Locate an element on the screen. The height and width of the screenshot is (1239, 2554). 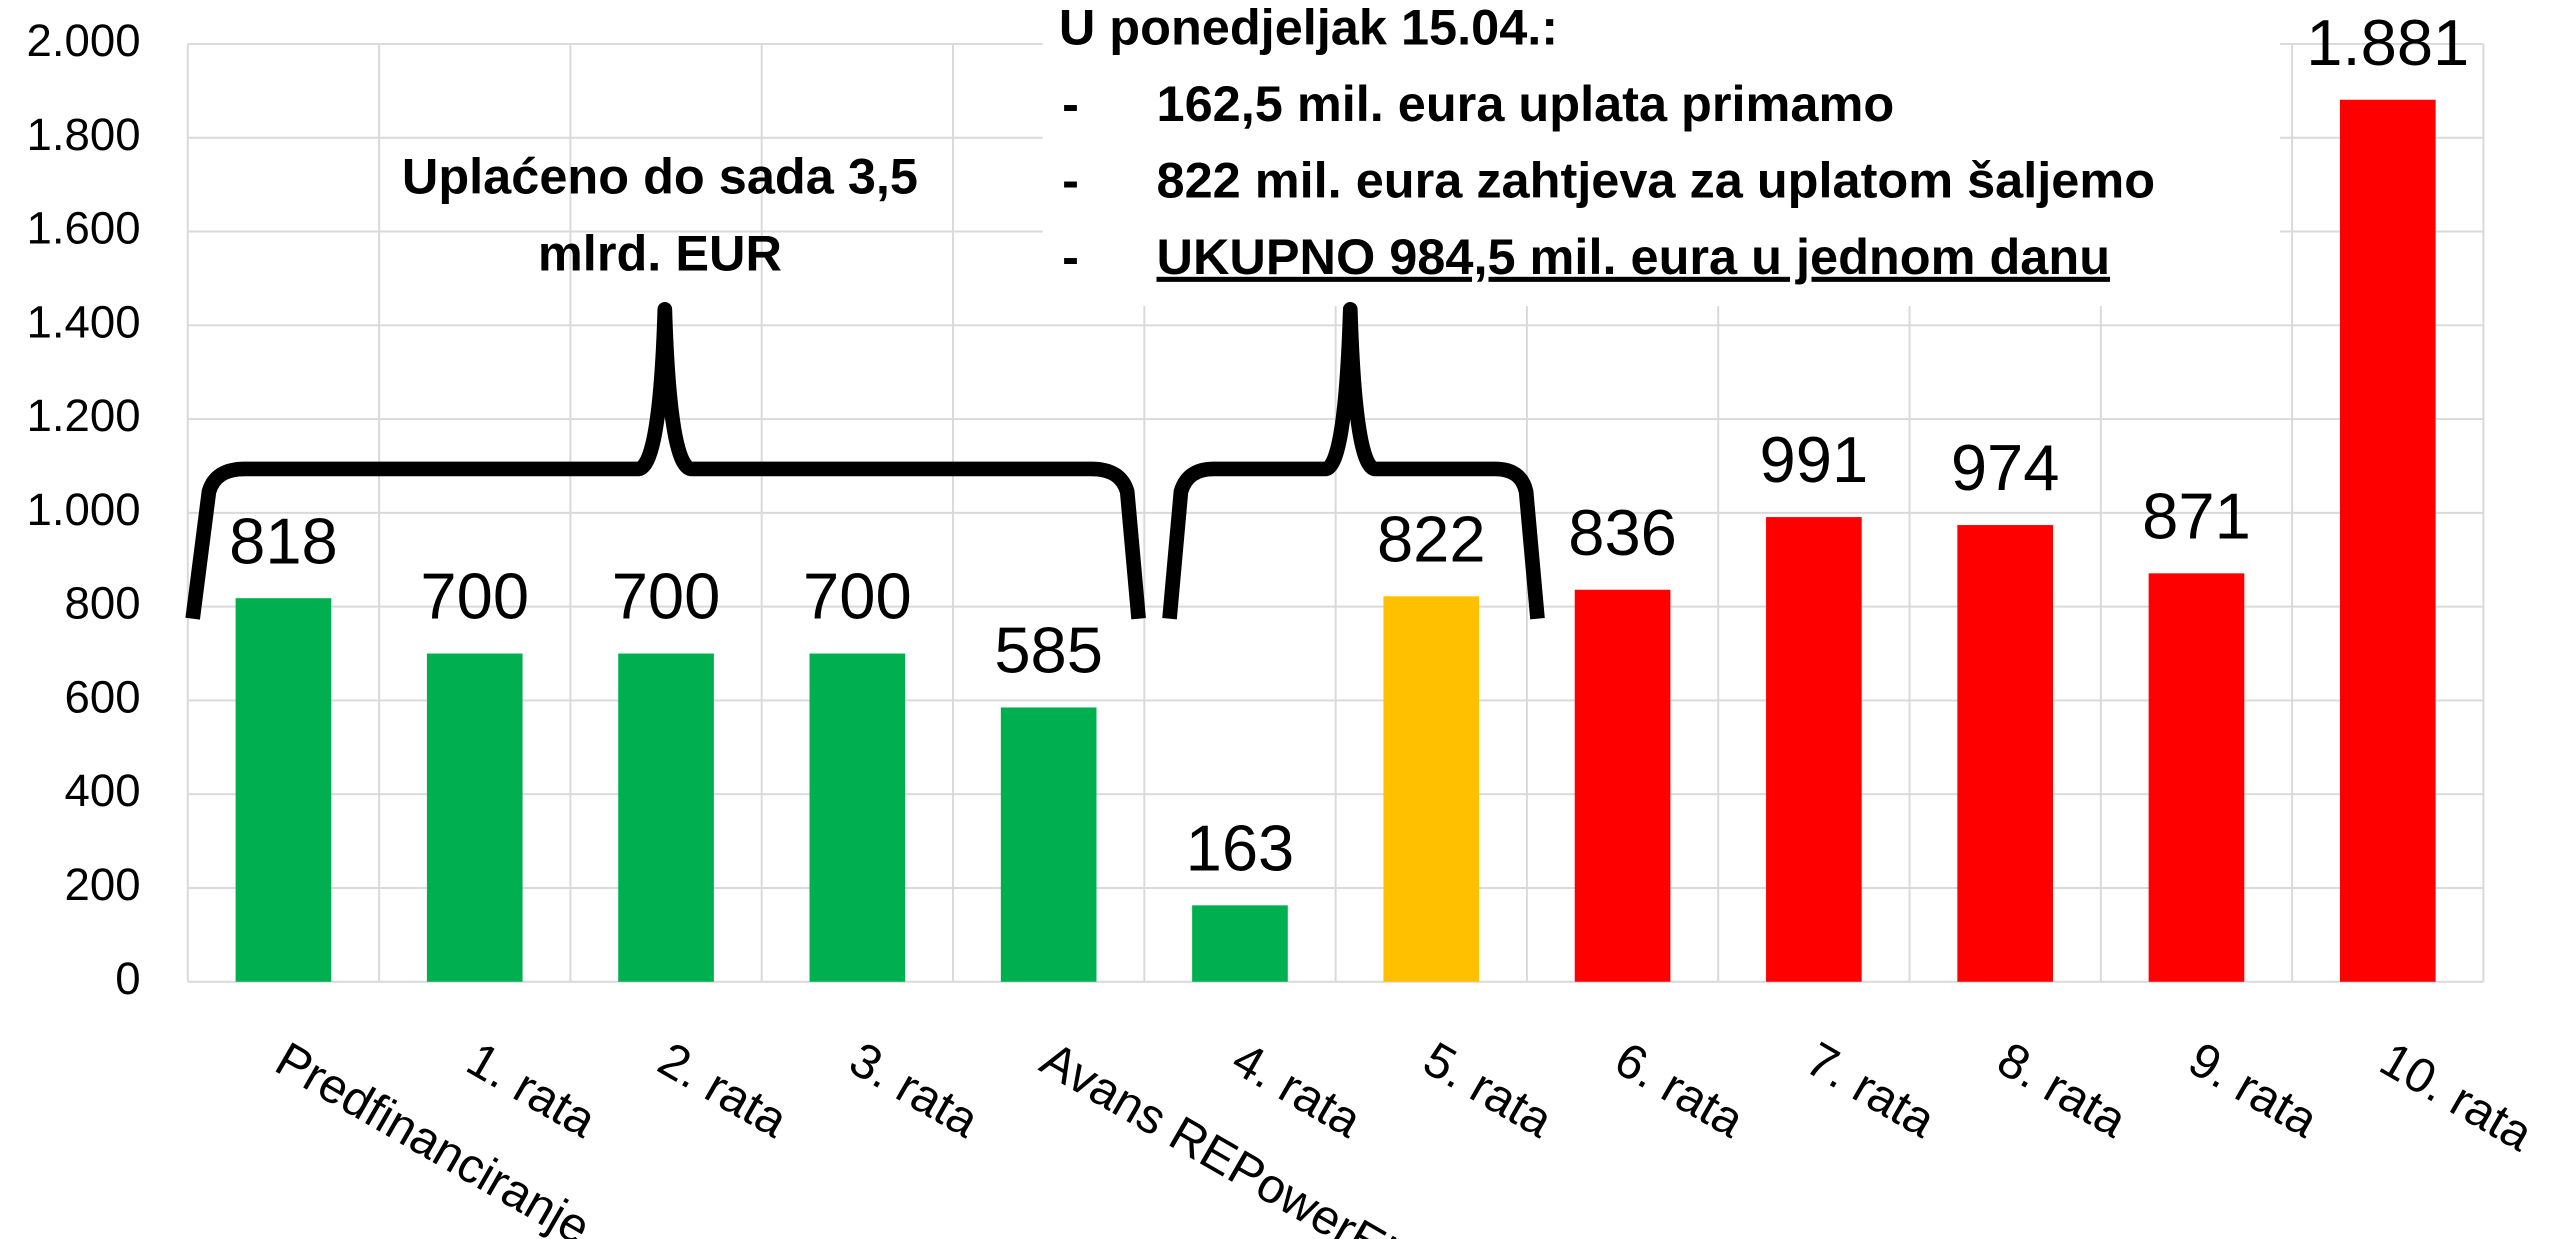
annotation-background is located at coordinates (1661, 153).